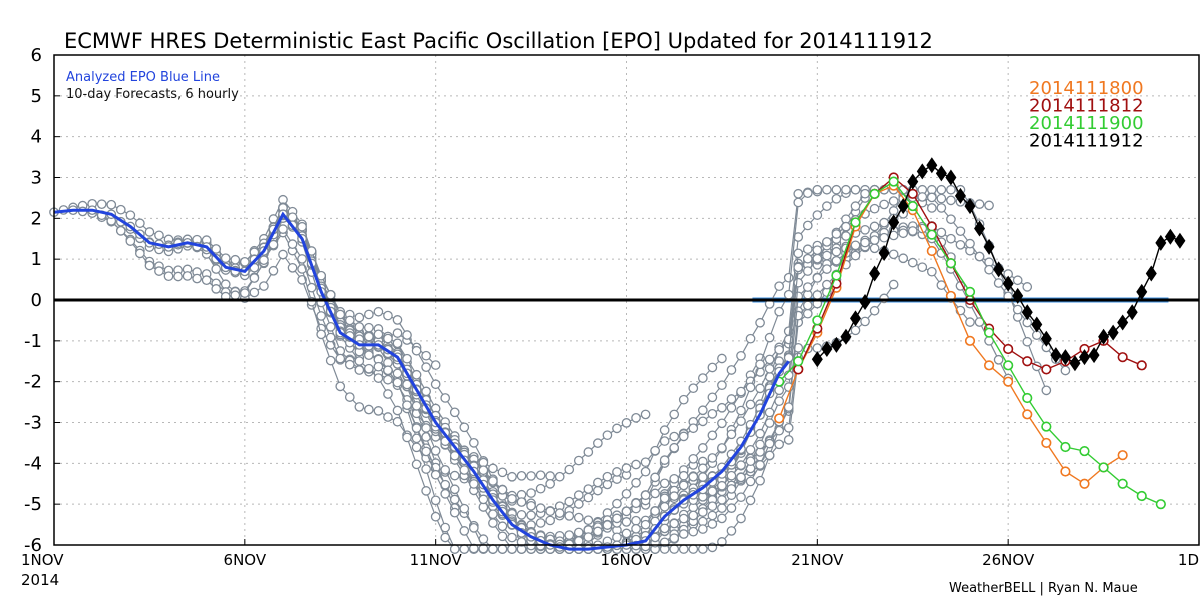 The image size is (1200, 600). What do you see at coordinates (1086, 123) in the screenshot?
I see `legend-entry-2014111900: 2014111900` at bounding box center [1086, 123].